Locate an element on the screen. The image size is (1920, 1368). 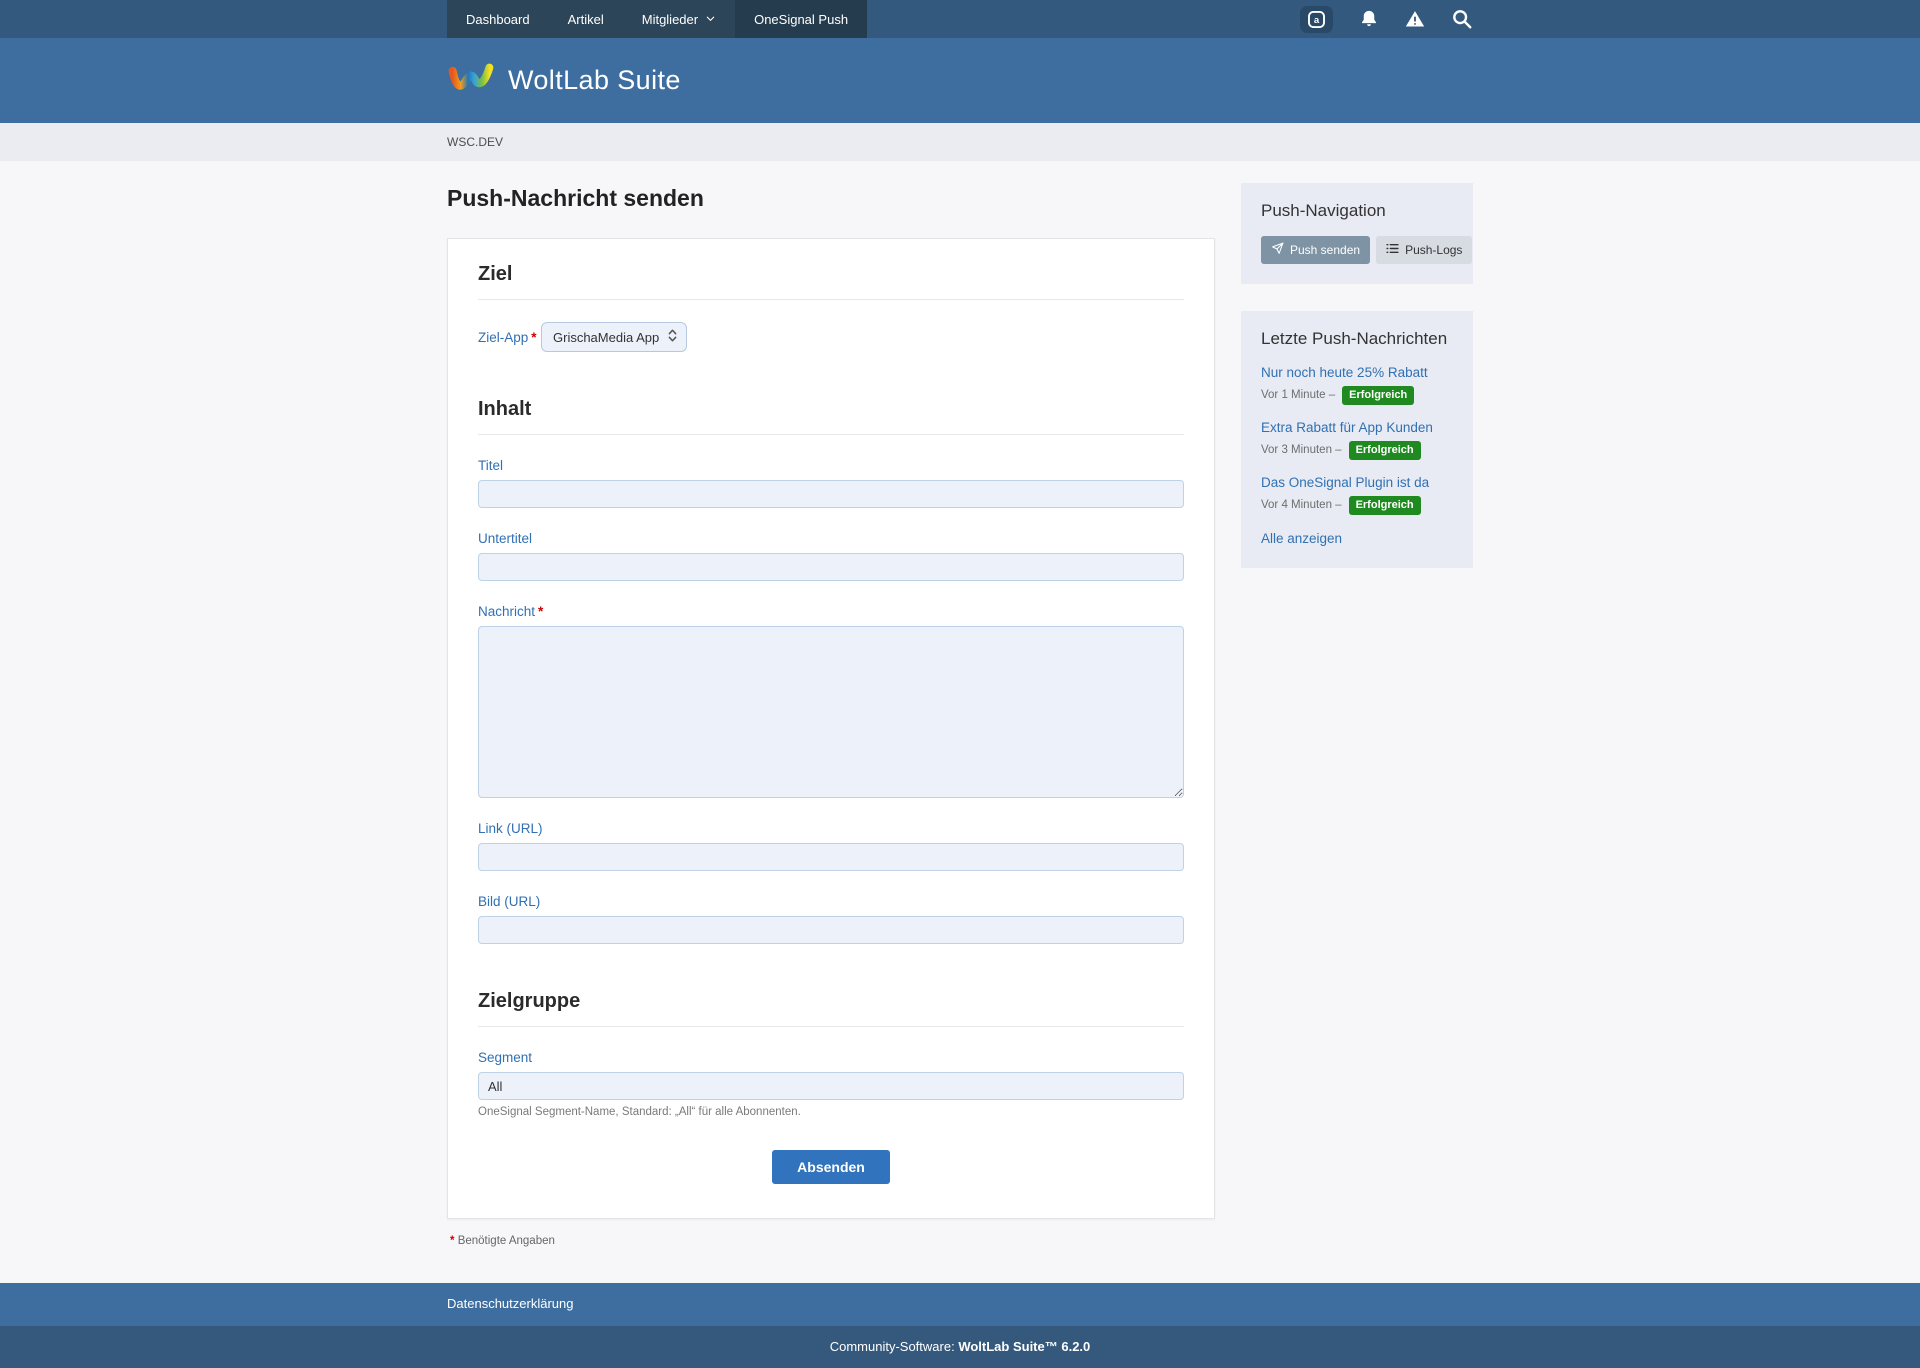
titel-input is located at coordinates (831, 494).